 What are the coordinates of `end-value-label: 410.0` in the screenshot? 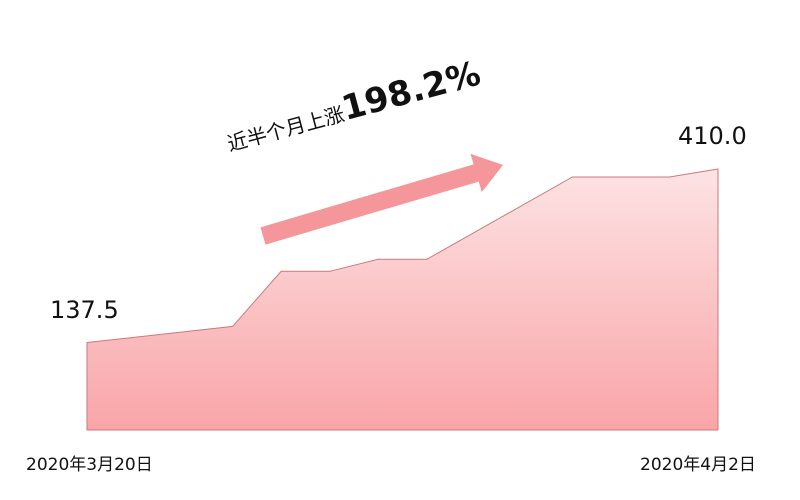 It's located at (712, 136).